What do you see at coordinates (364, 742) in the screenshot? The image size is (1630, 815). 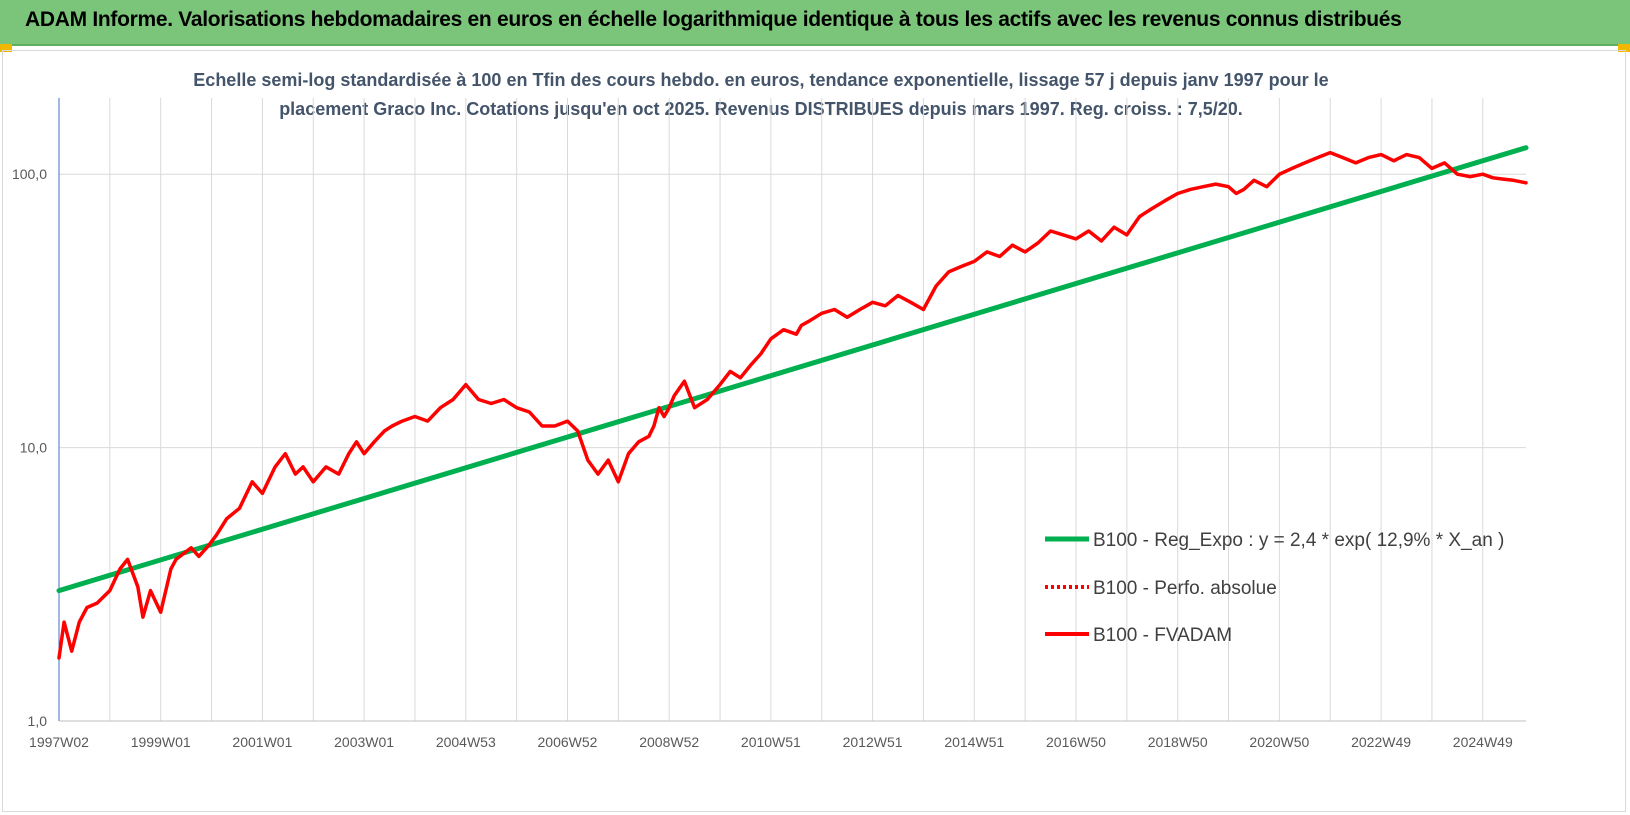 I see `x-tick-label: 2003W01` at bounding box center [364, 742].